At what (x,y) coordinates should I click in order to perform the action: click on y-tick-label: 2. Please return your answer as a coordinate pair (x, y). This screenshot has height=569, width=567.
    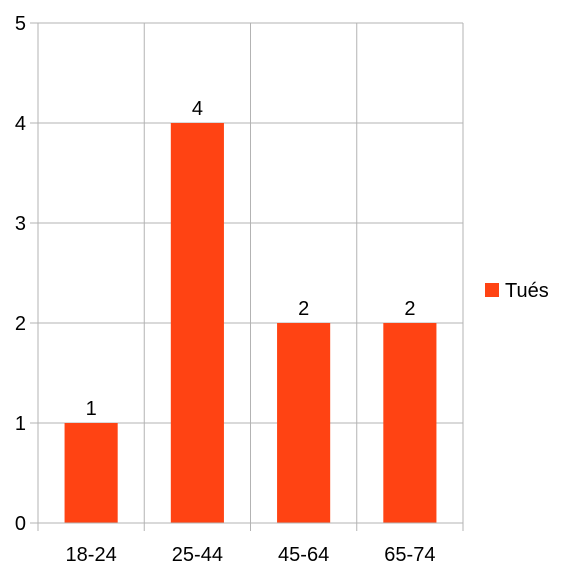
    Looking at the image, I should click on (20, 324).